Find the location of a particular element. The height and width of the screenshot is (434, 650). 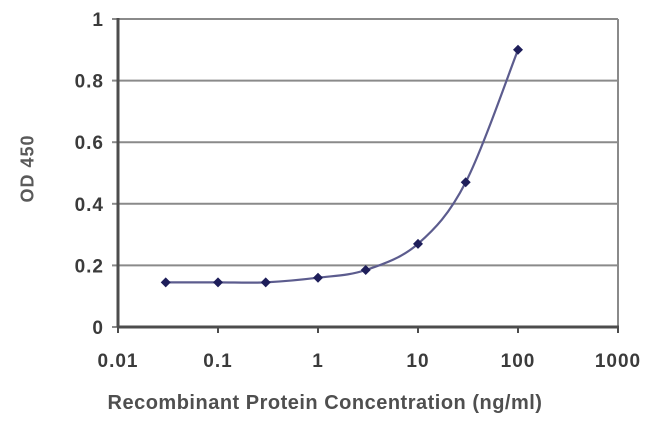

y-tick-label: 0.8 is located at coordinates (89, 82).